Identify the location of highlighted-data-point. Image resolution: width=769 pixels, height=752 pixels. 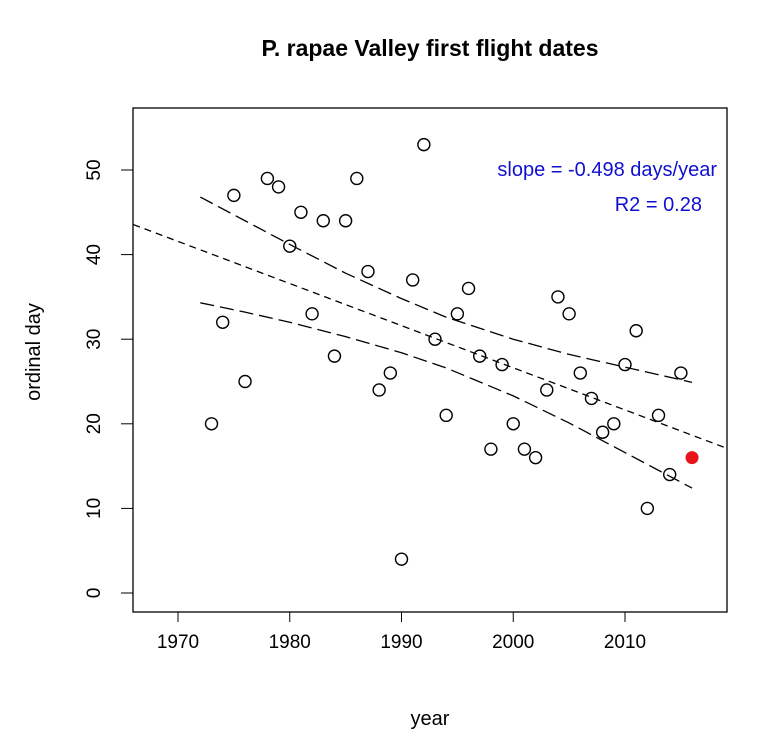
(692, 458).